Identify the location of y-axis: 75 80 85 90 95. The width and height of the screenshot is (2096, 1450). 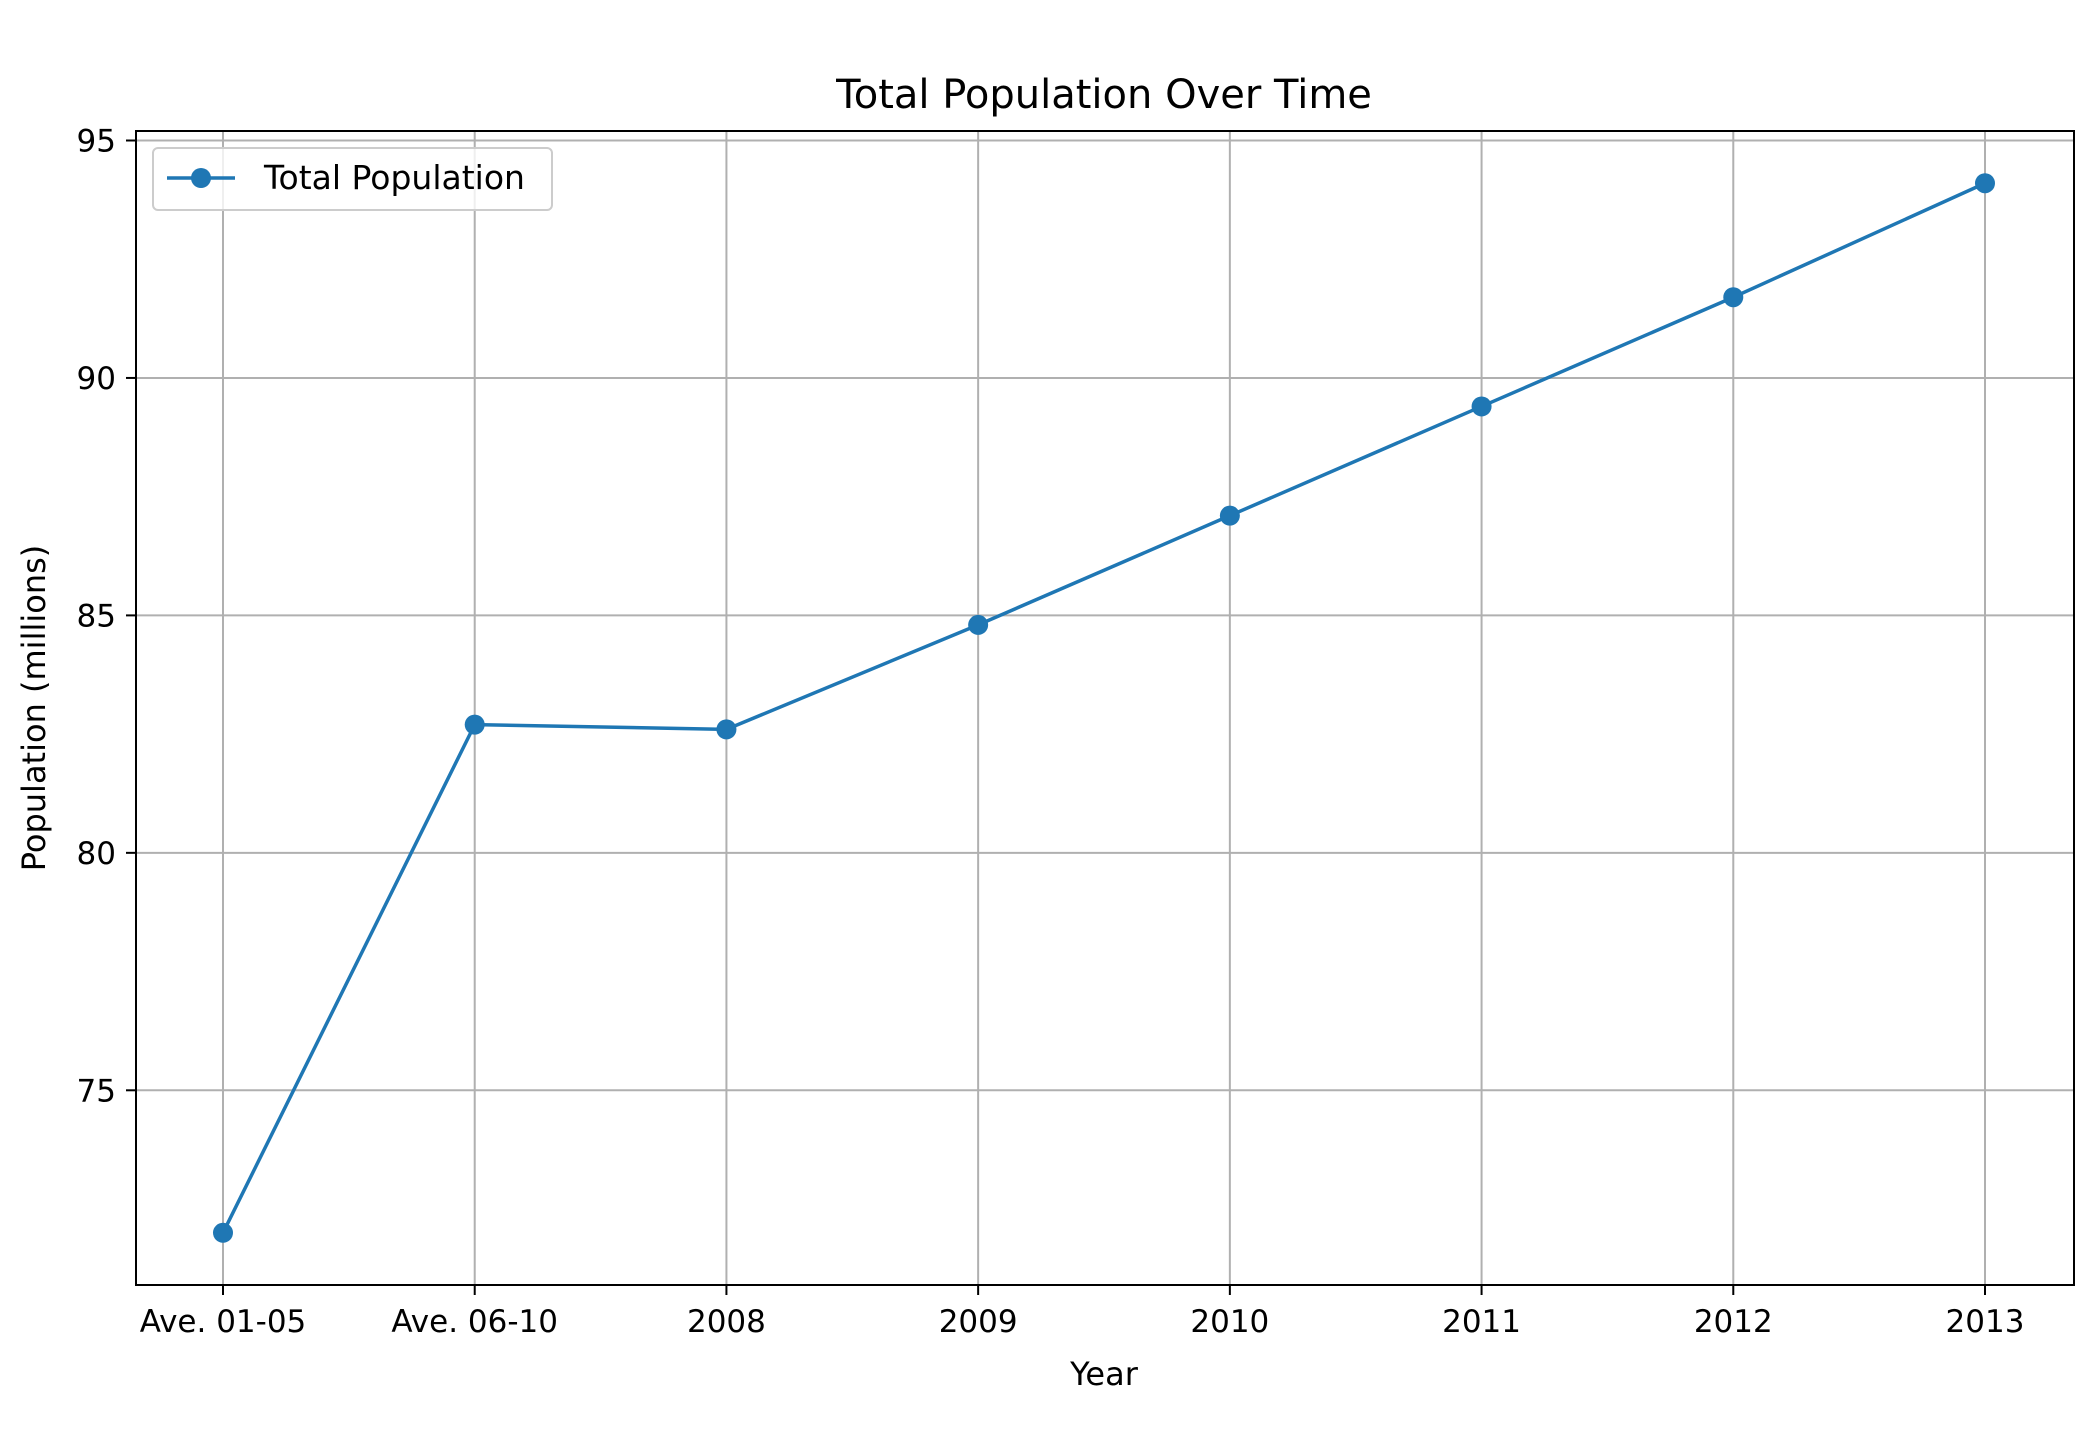
(106, 616).